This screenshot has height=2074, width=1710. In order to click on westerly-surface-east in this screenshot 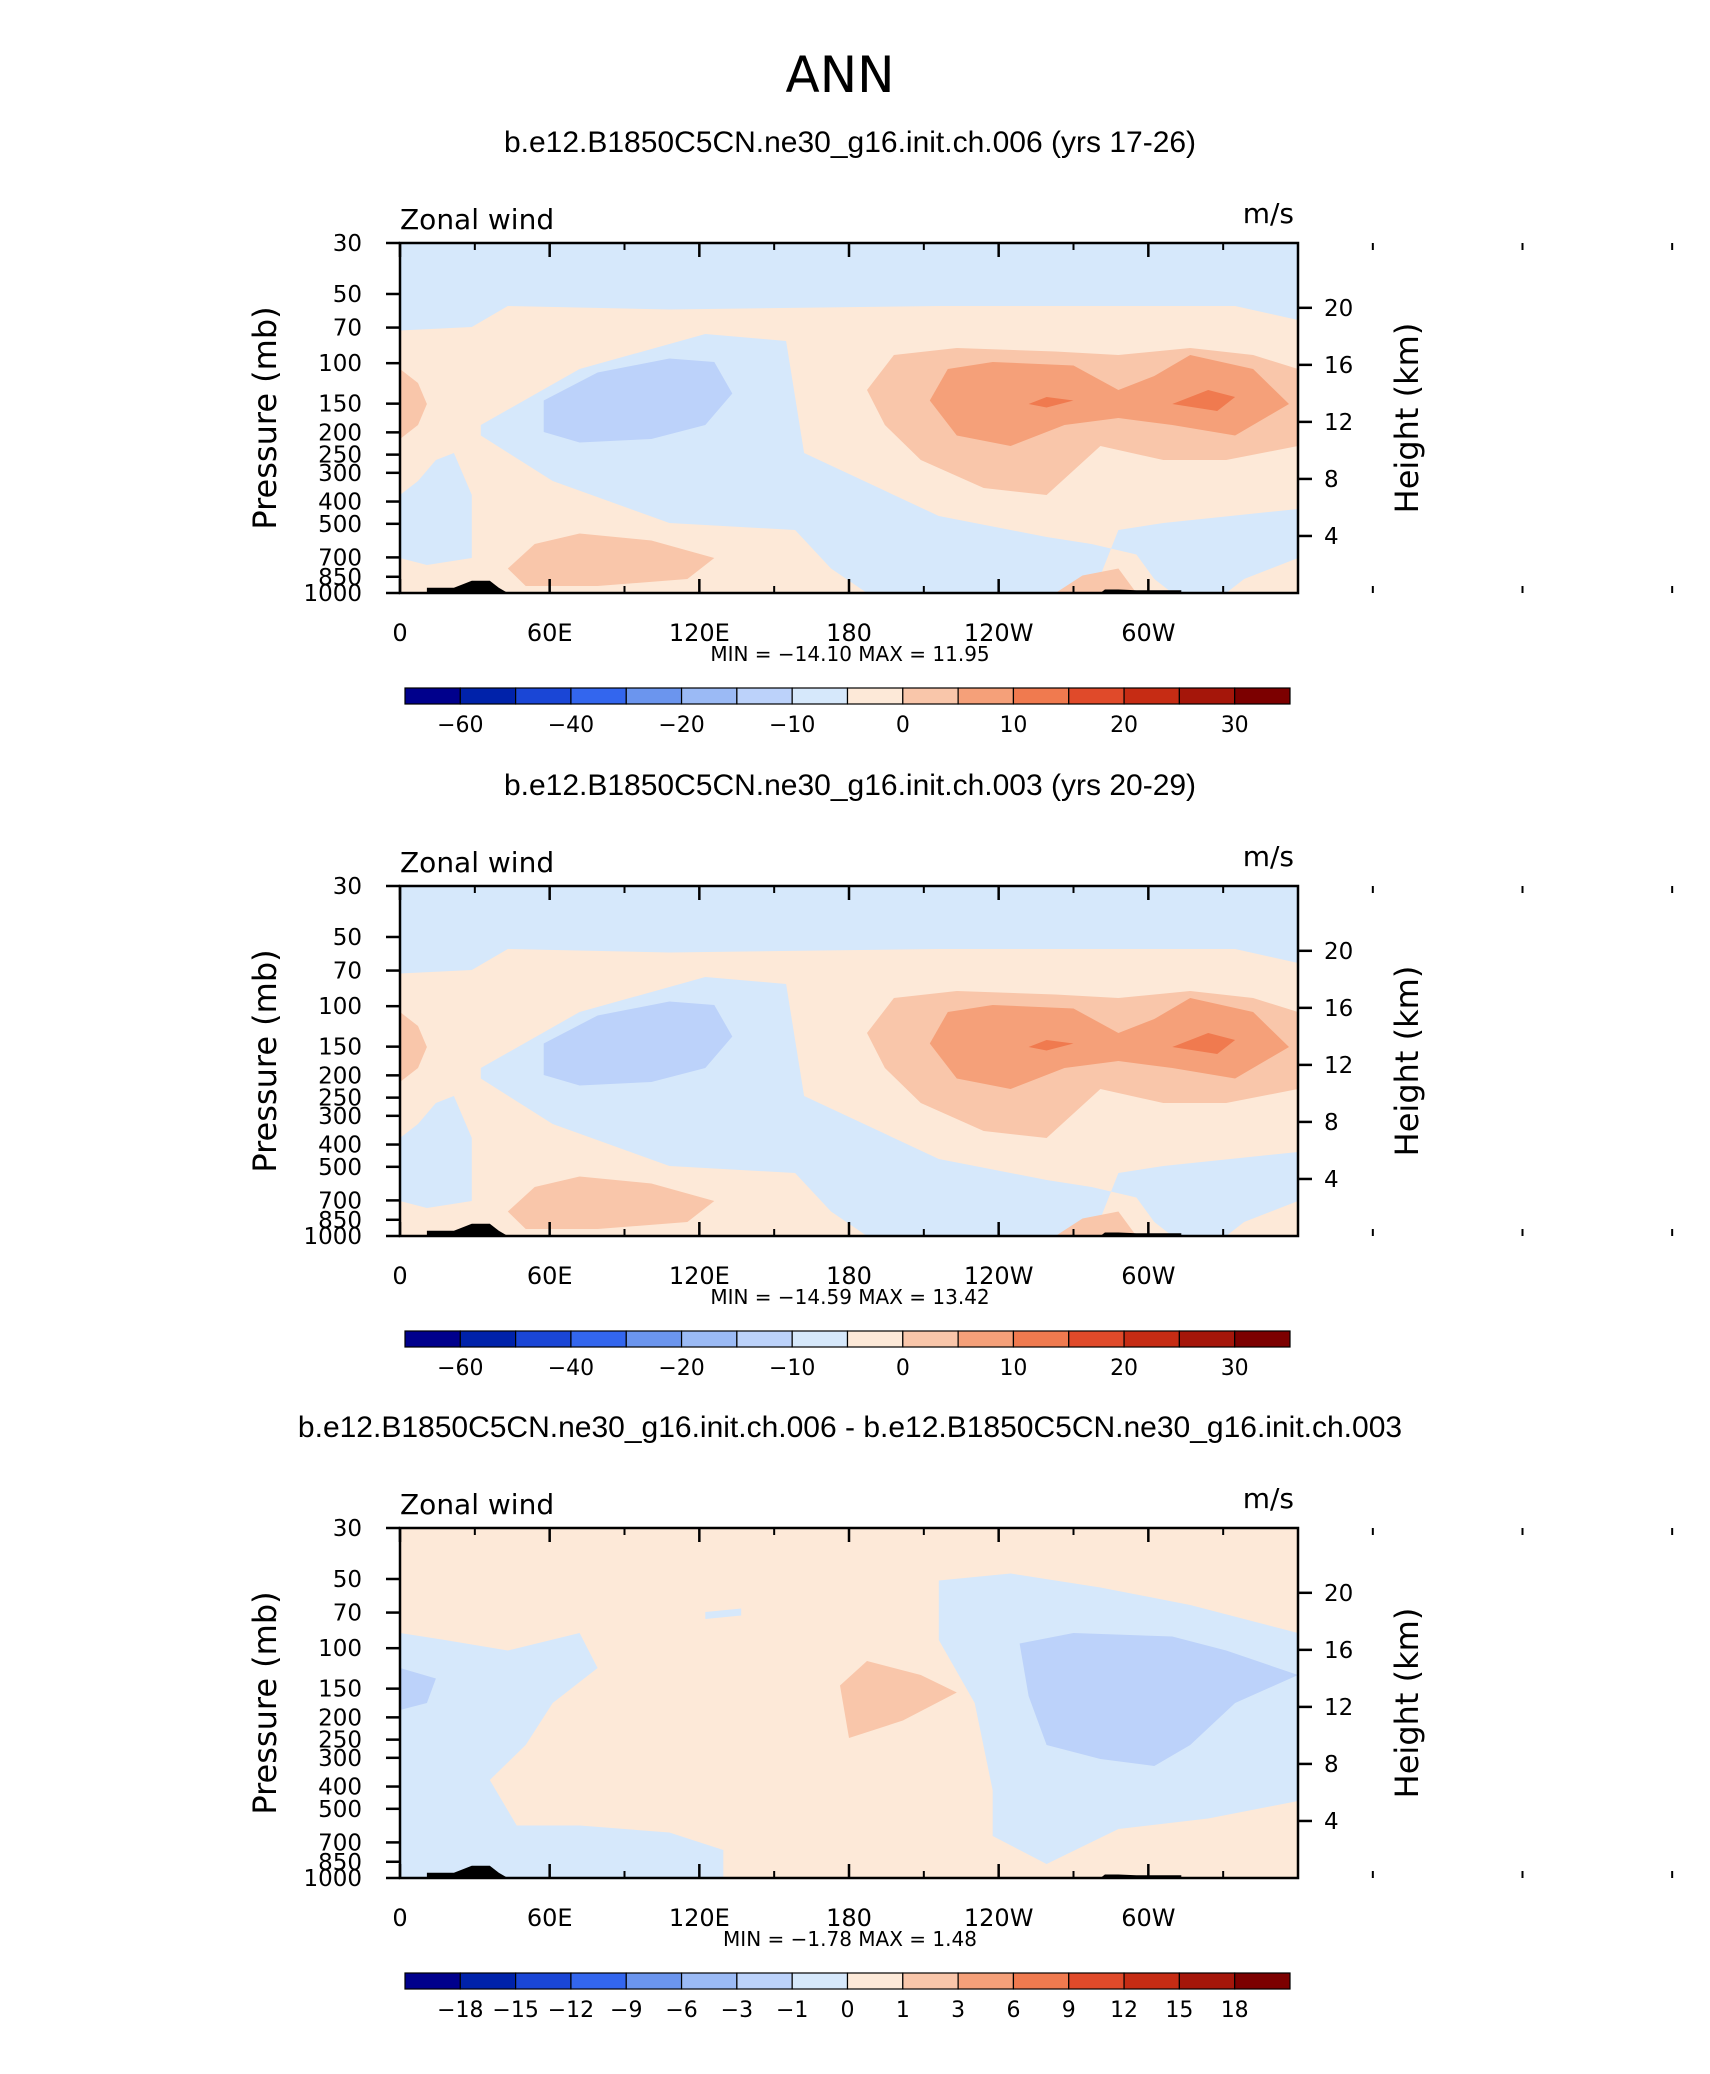, I will do `click(1096, 580)`.